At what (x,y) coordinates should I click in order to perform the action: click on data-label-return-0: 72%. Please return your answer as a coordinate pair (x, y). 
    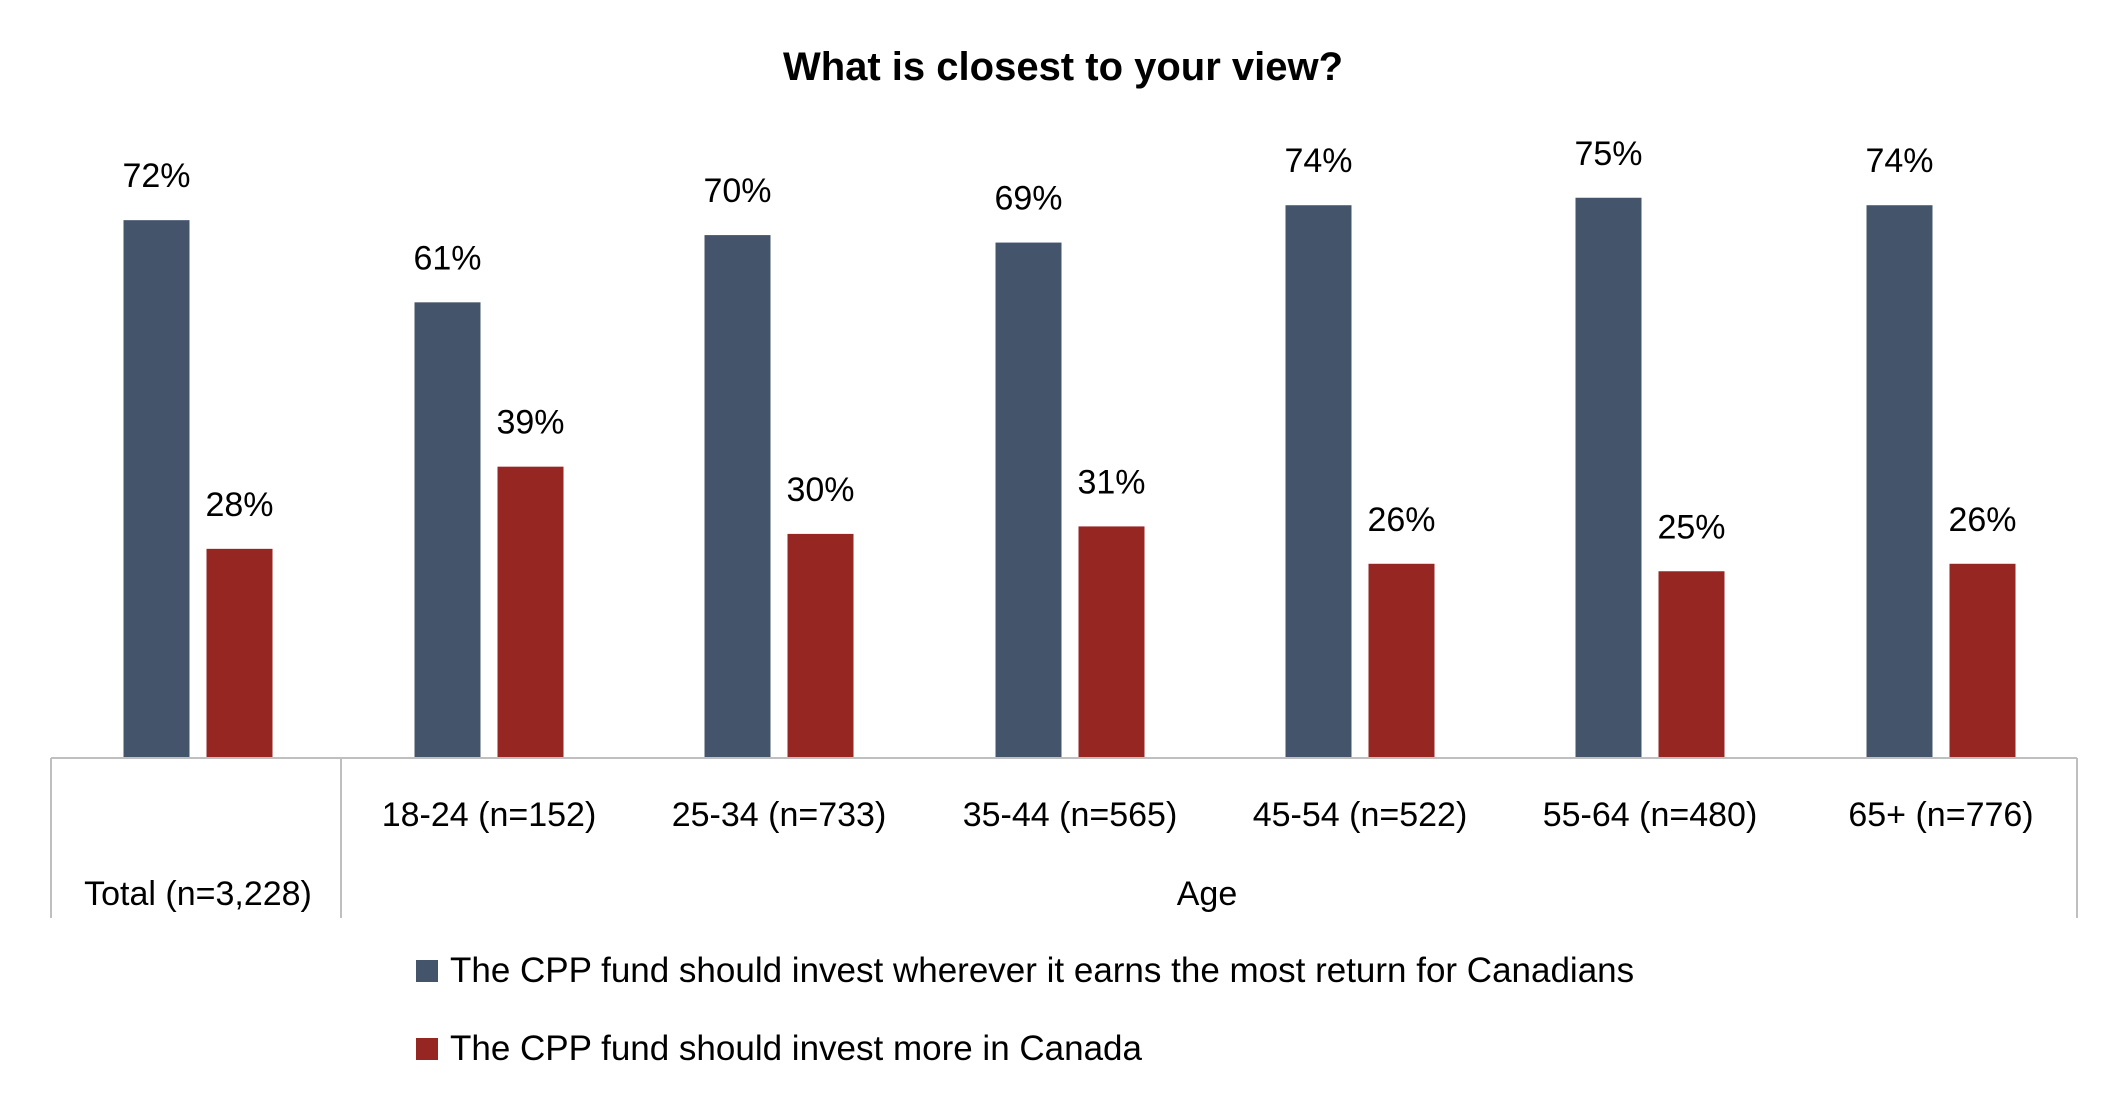
    Looking at the image, I should click on (156, 176).